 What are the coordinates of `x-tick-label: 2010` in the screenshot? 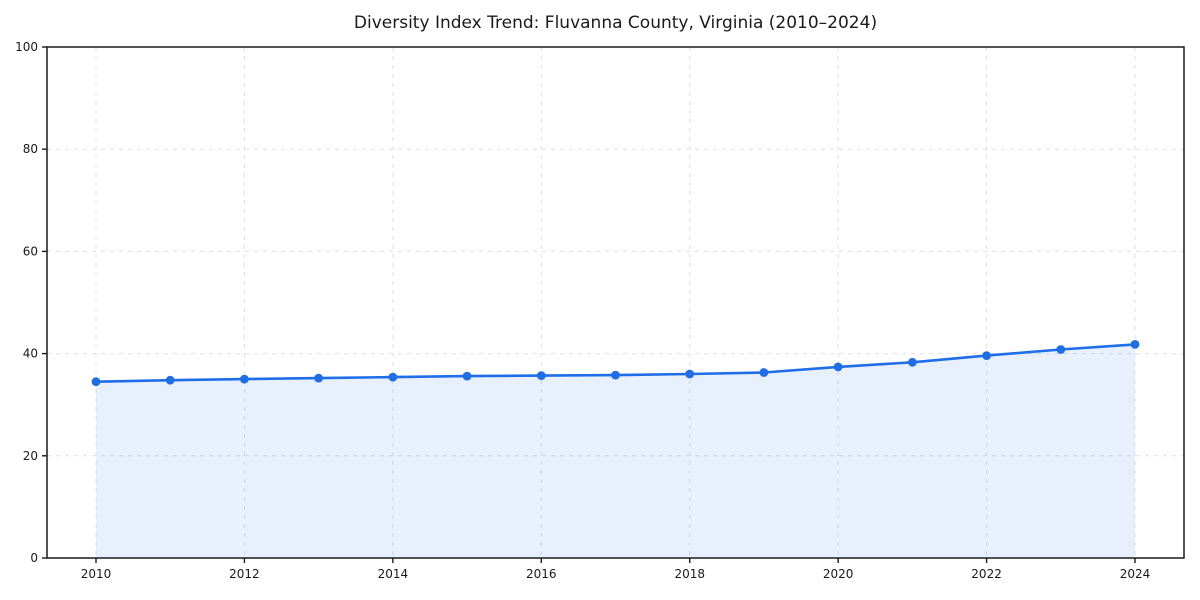 It's located at (96, 574).